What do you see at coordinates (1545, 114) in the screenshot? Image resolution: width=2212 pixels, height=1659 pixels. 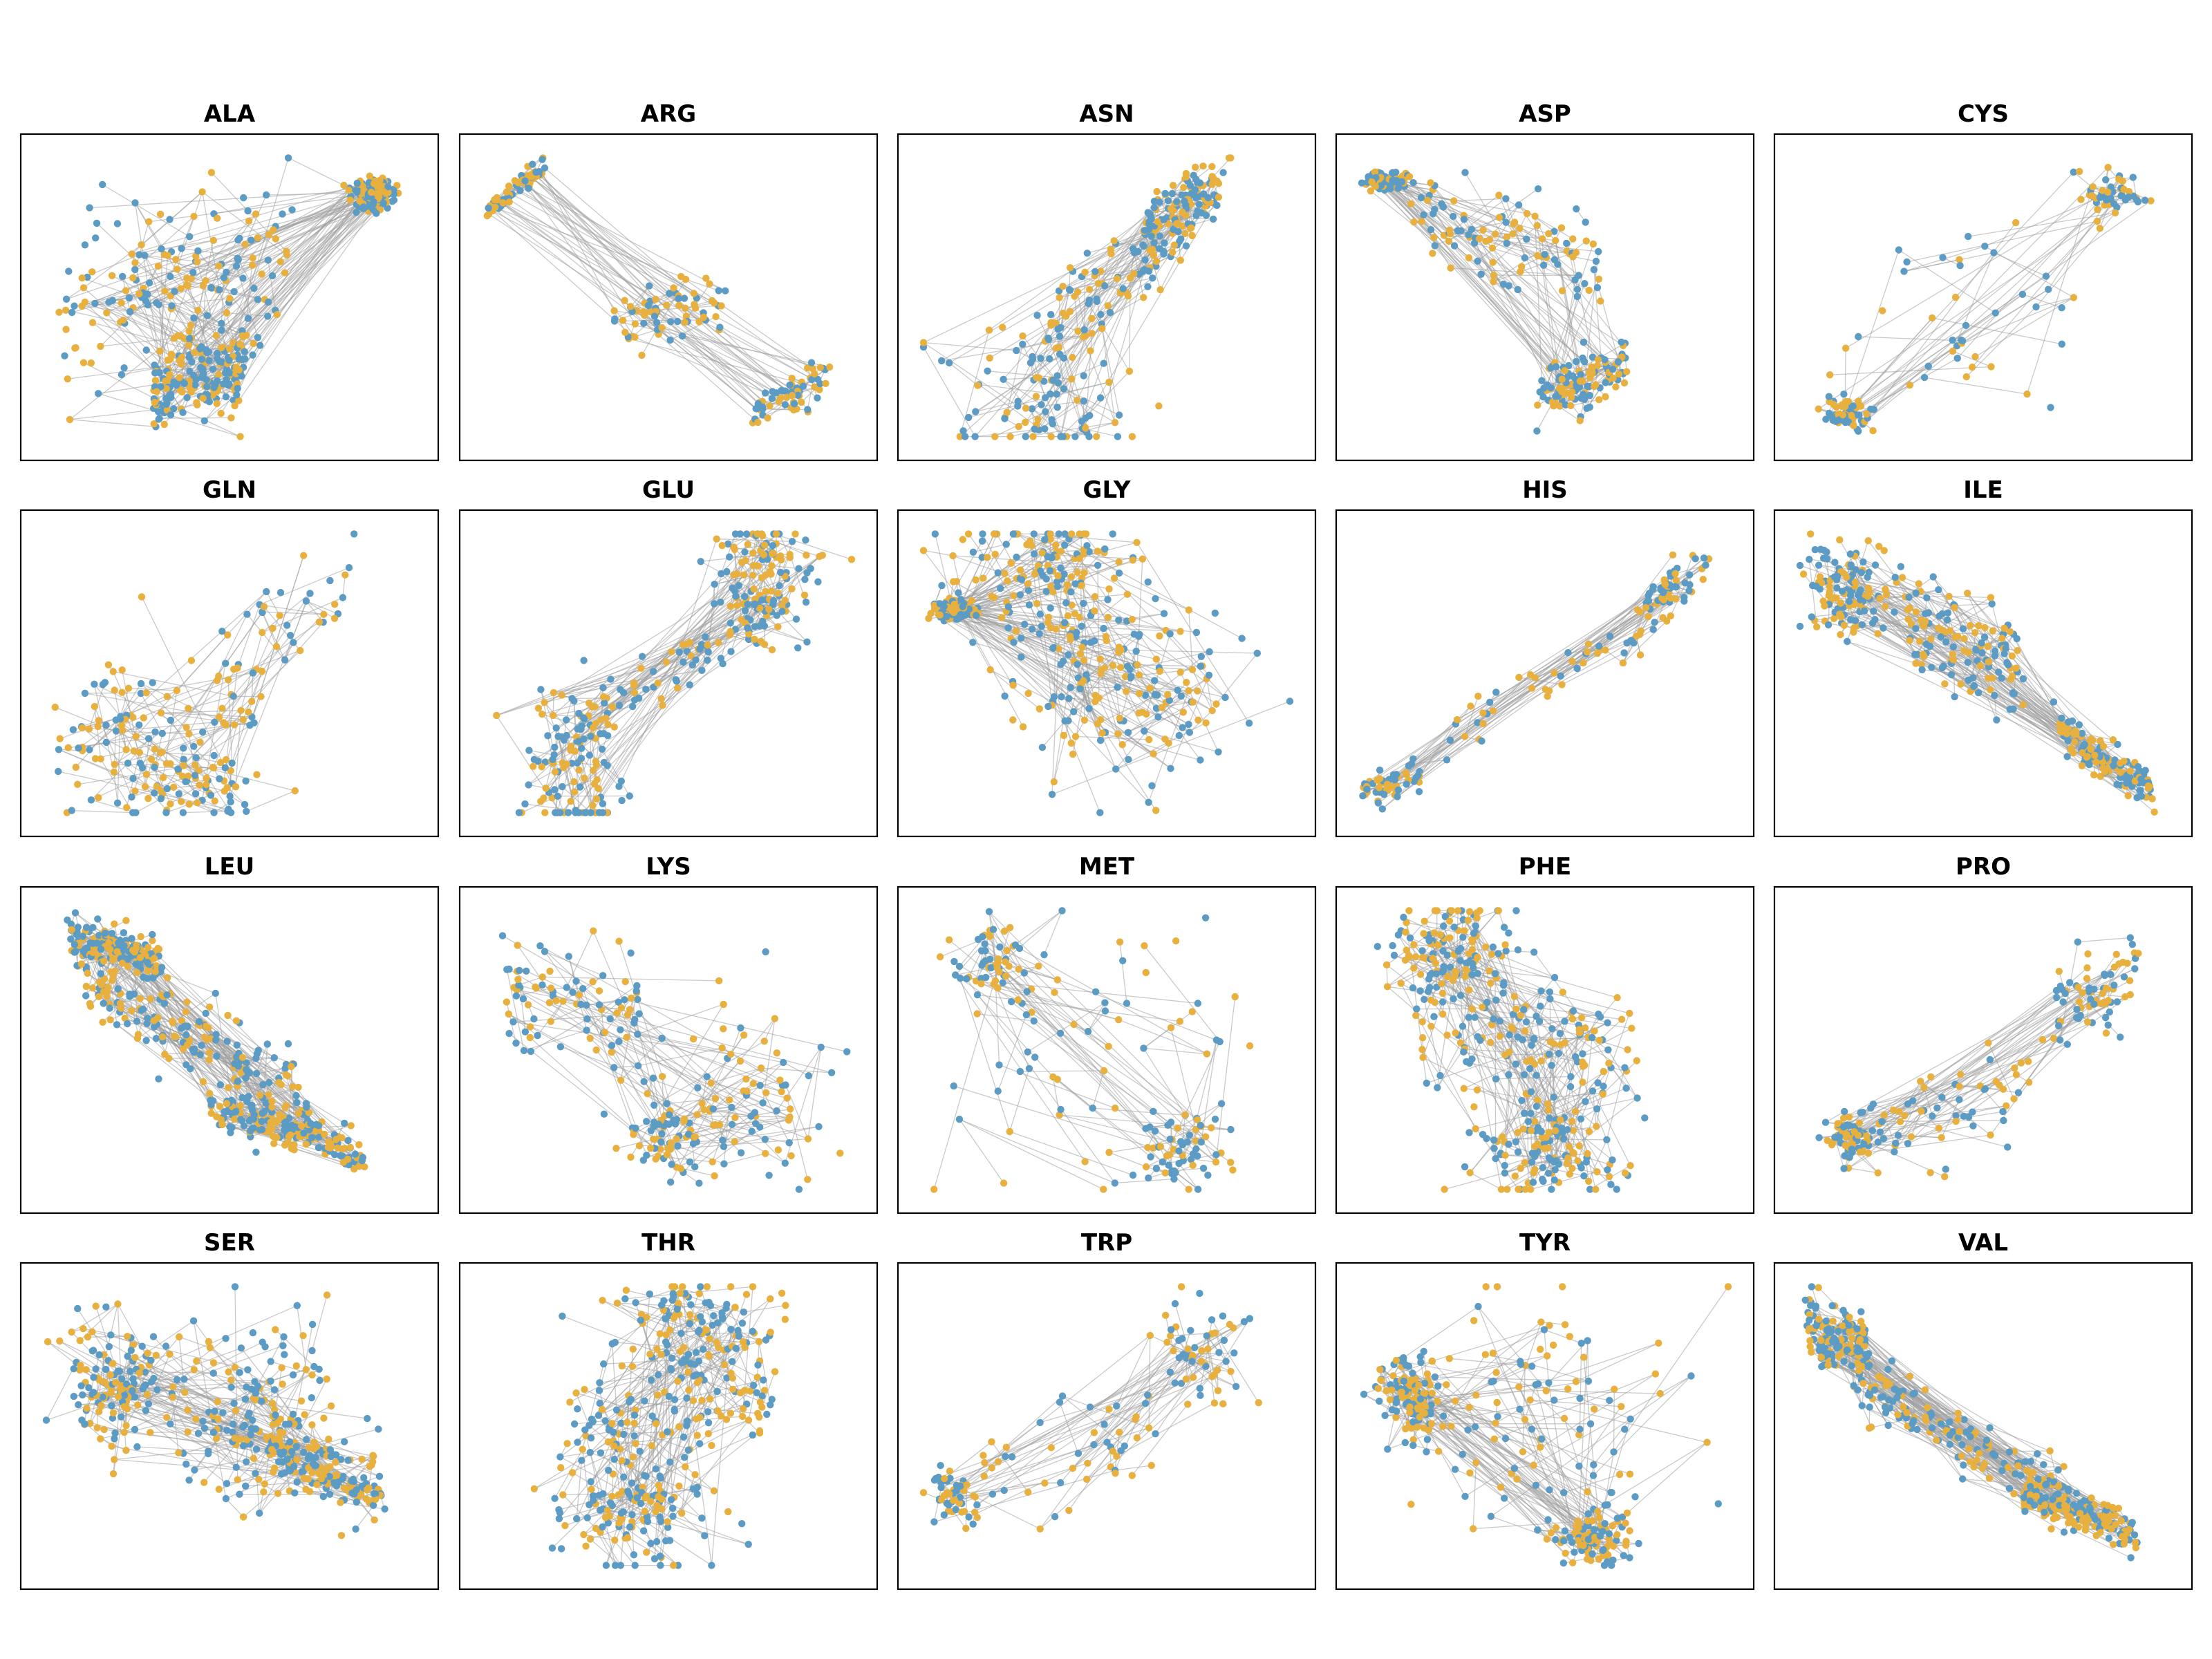 I see `panel-title-asp: ASP` at bounding box center [1545, 114].